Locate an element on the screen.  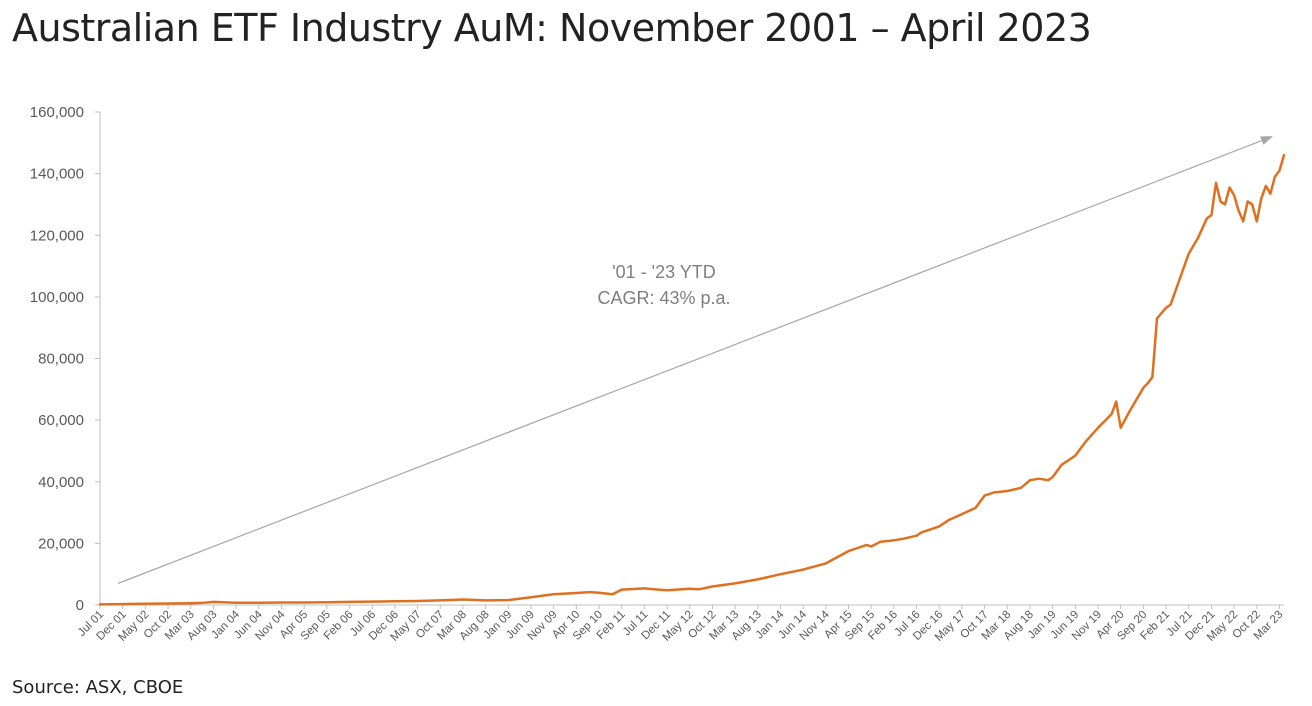
annotation-line: CAGR: 43% p.a. is located at coordinates (663, 298).